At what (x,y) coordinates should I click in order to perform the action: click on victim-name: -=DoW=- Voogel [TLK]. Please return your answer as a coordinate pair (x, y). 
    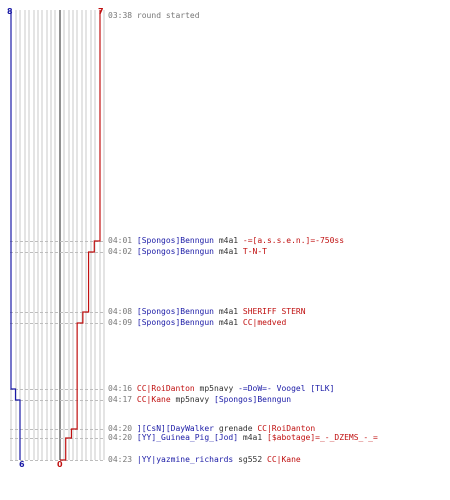
    Looking at the image, I should click on (286, 388).